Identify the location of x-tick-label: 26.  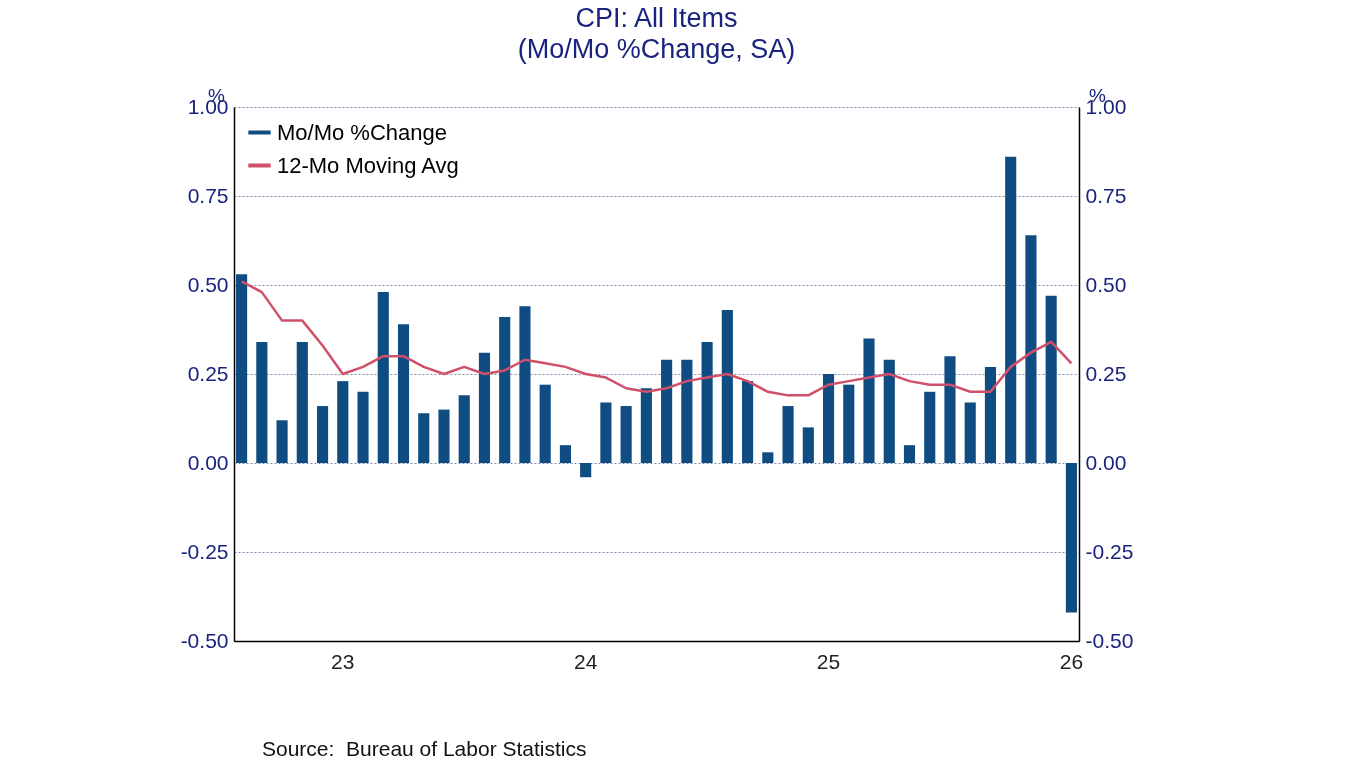
(1071, 661).